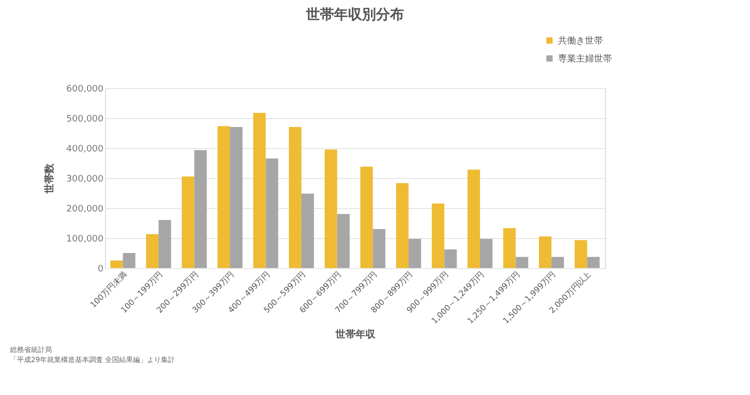  I want to click on legend-label: 専業主婦世帯, so click(585, 59).